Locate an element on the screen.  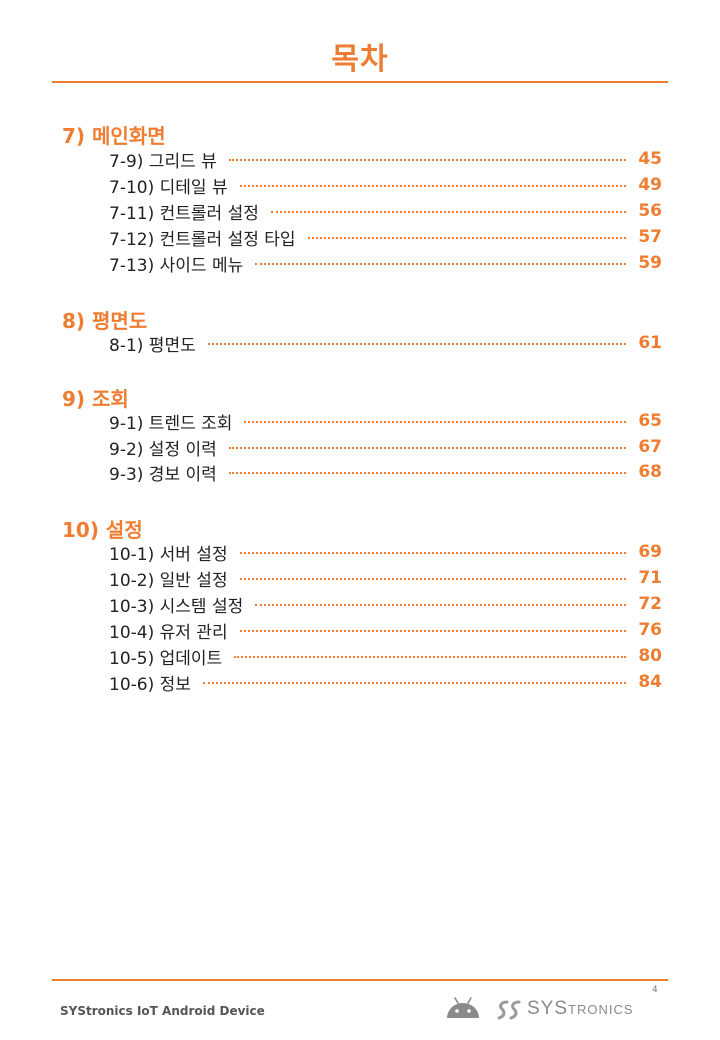
toc-entry-page: 56 is located at coordinates (650, 211).